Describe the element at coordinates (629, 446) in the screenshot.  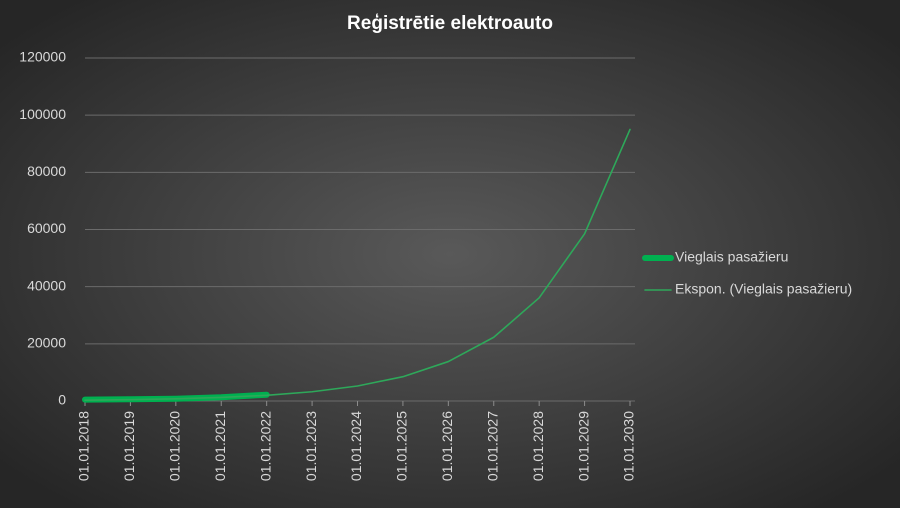
I see `x-tick-label: 01.01.2030` at that location.